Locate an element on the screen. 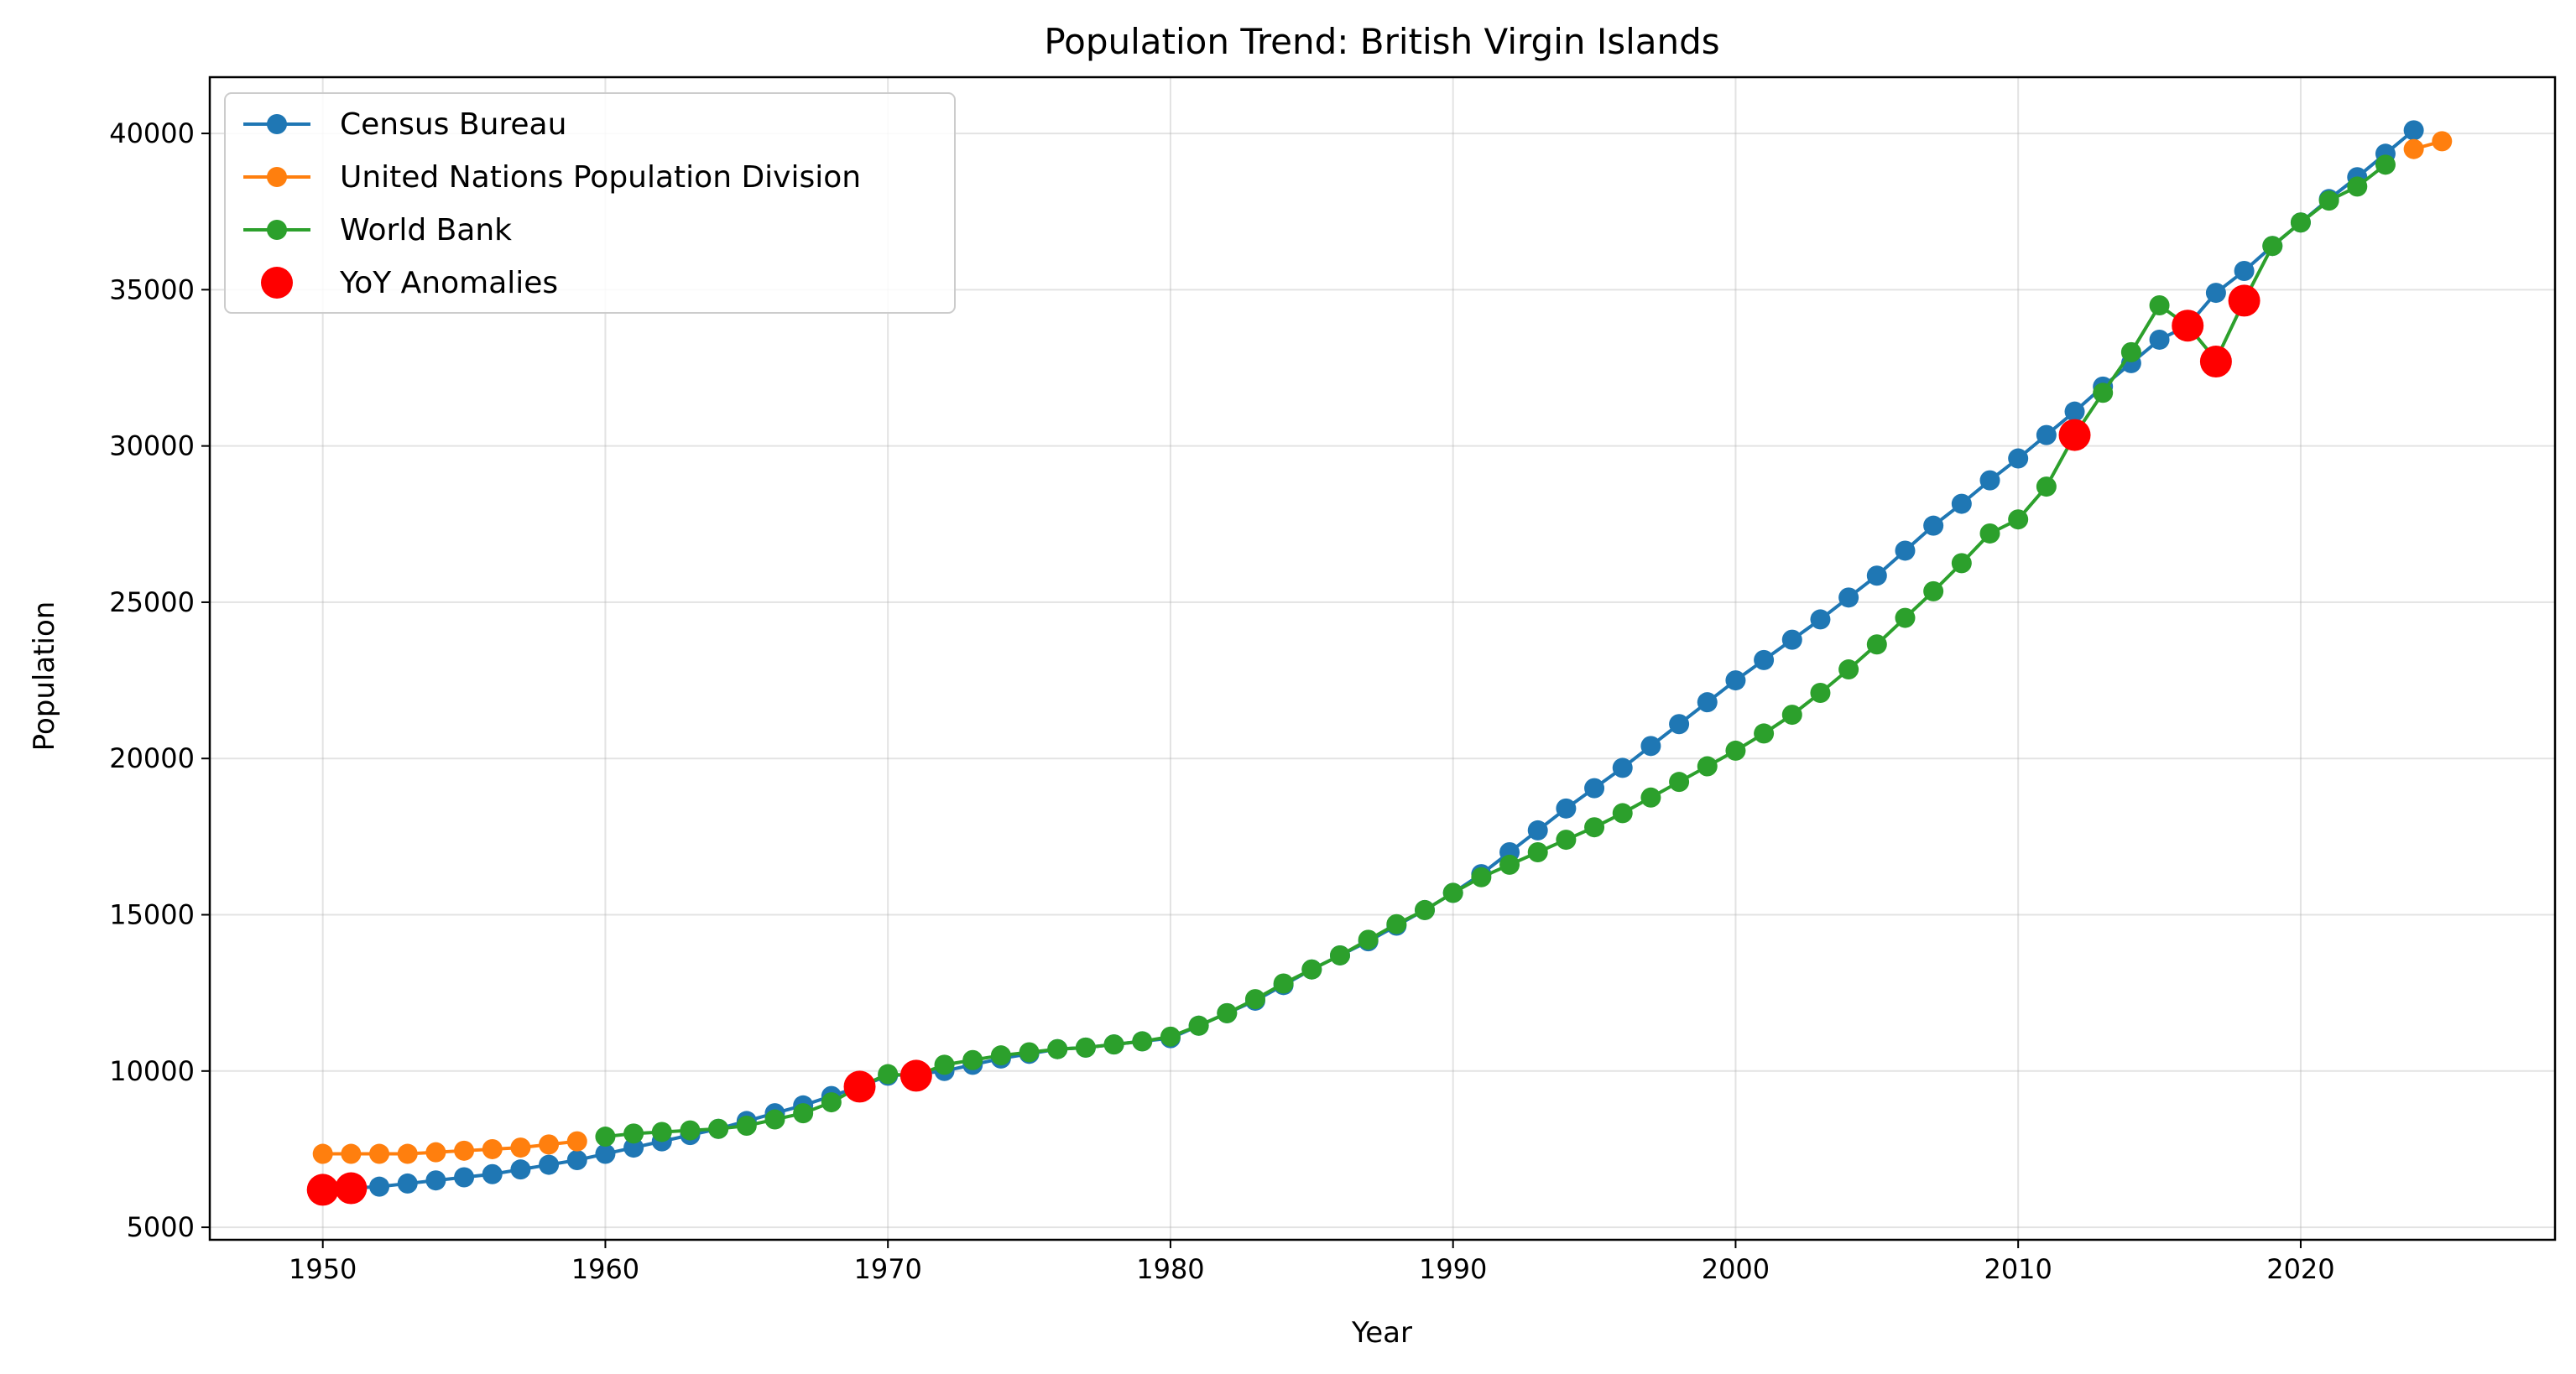  legend-item: Census Bureau is located at coordinates (404, 124).